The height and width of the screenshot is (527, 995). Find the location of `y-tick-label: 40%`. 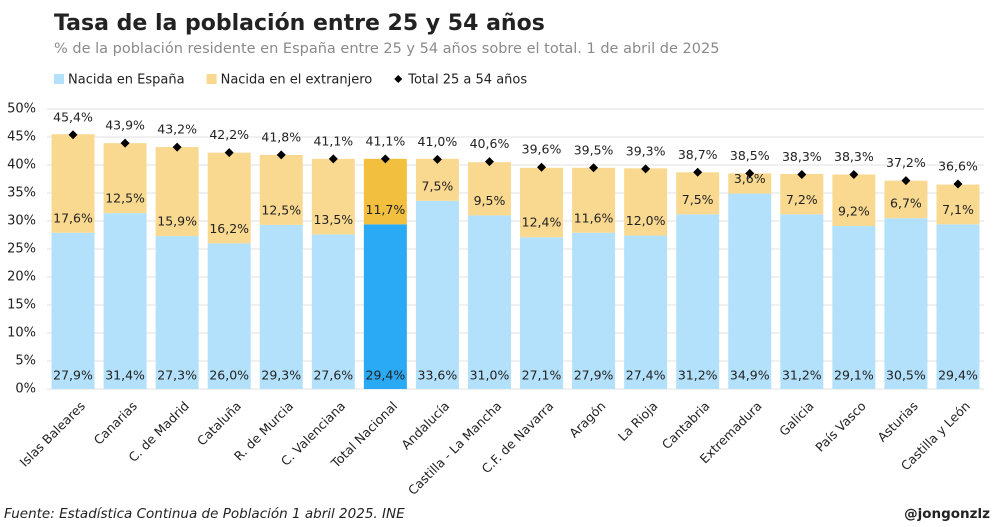

y-tick-label: 40% is located at coordinates (21, 165).